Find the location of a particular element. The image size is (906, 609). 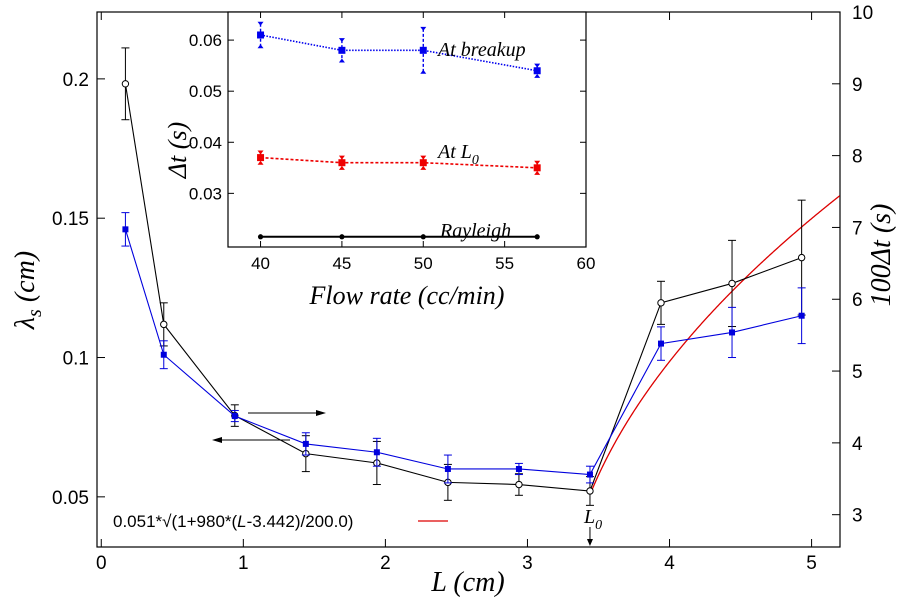

left-axis-arrowhead is located at coordinates (217, 440).